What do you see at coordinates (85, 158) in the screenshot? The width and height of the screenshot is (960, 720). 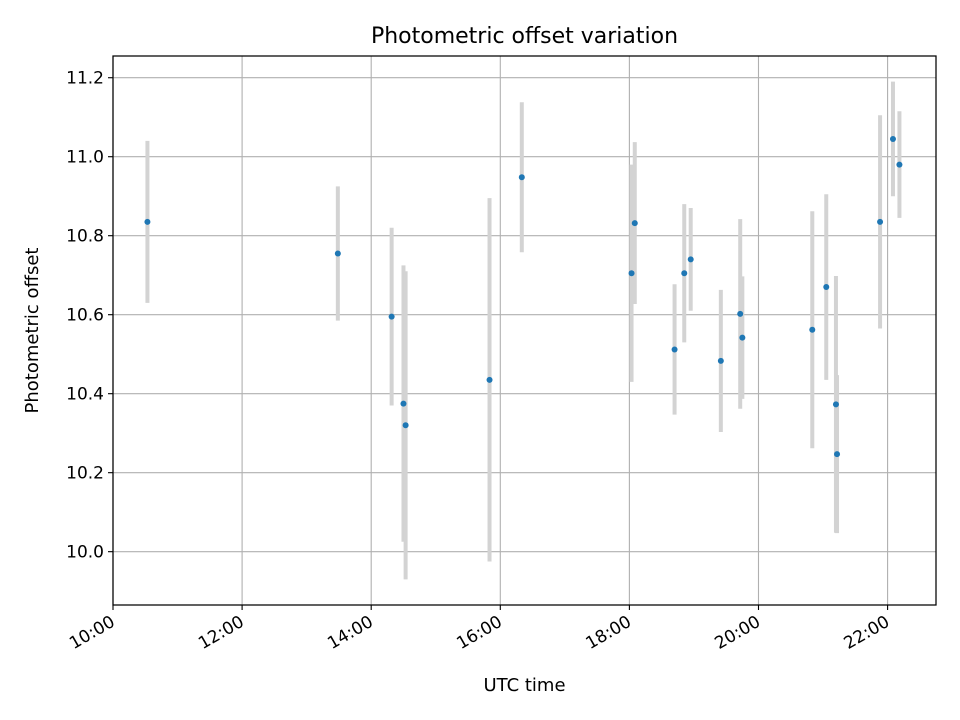 I see `y-tick-label: 11.0` at bounding box center [85, 158].